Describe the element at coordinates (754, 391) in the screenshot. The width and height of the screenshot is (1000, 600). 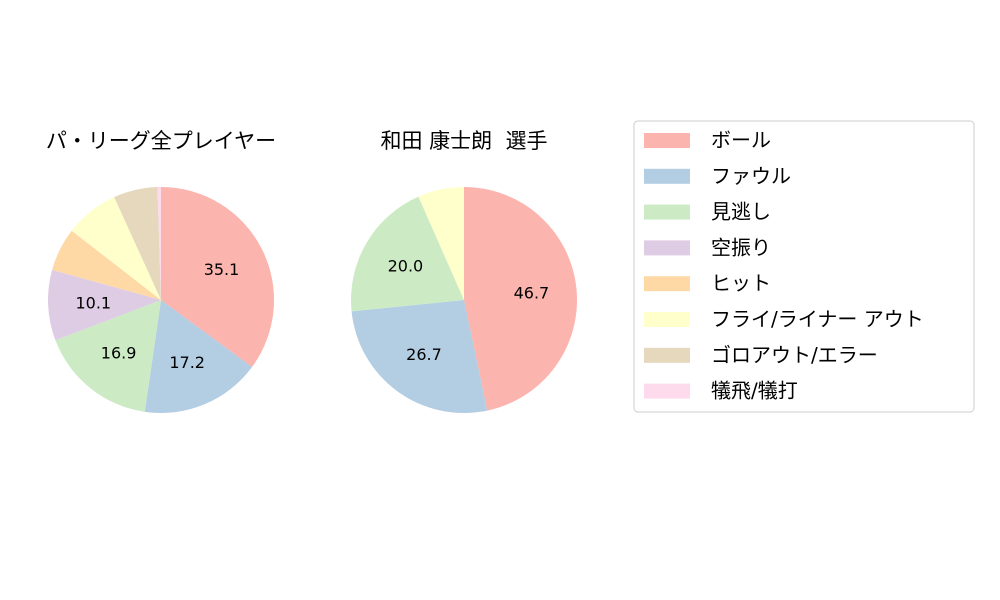
I see `legend-label-7: 犠飛/犠打` at that location.